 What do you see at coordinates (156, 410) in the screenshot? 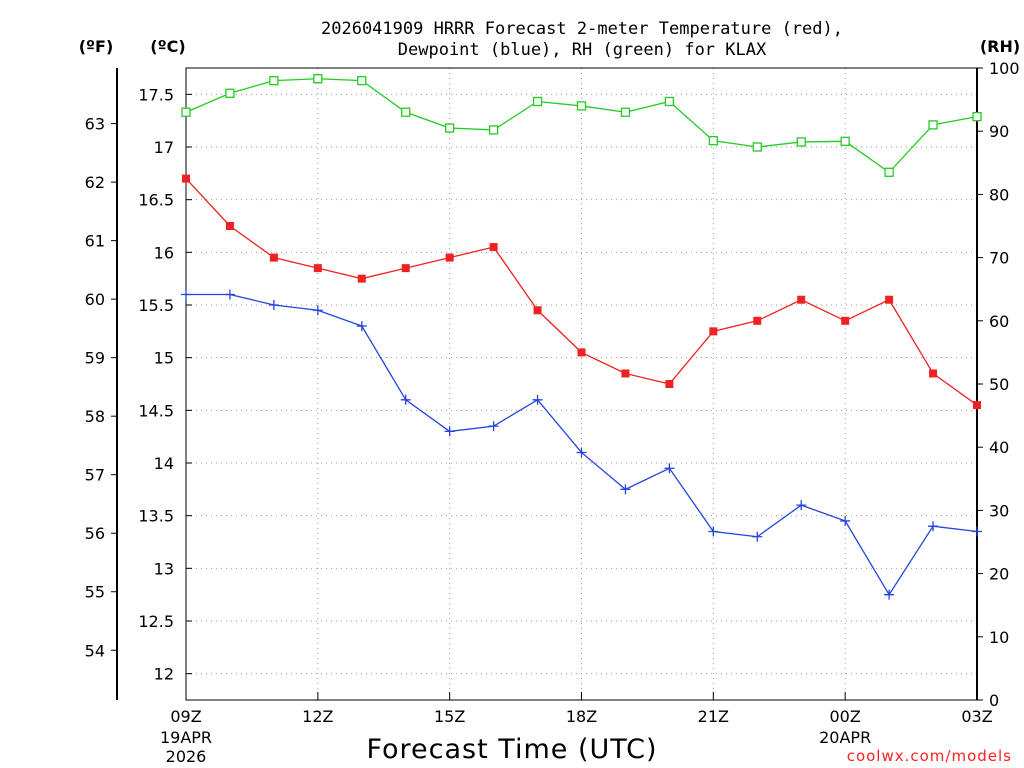
I see `celsius-tick-label: 14.5` at bounding box center [156, 410].